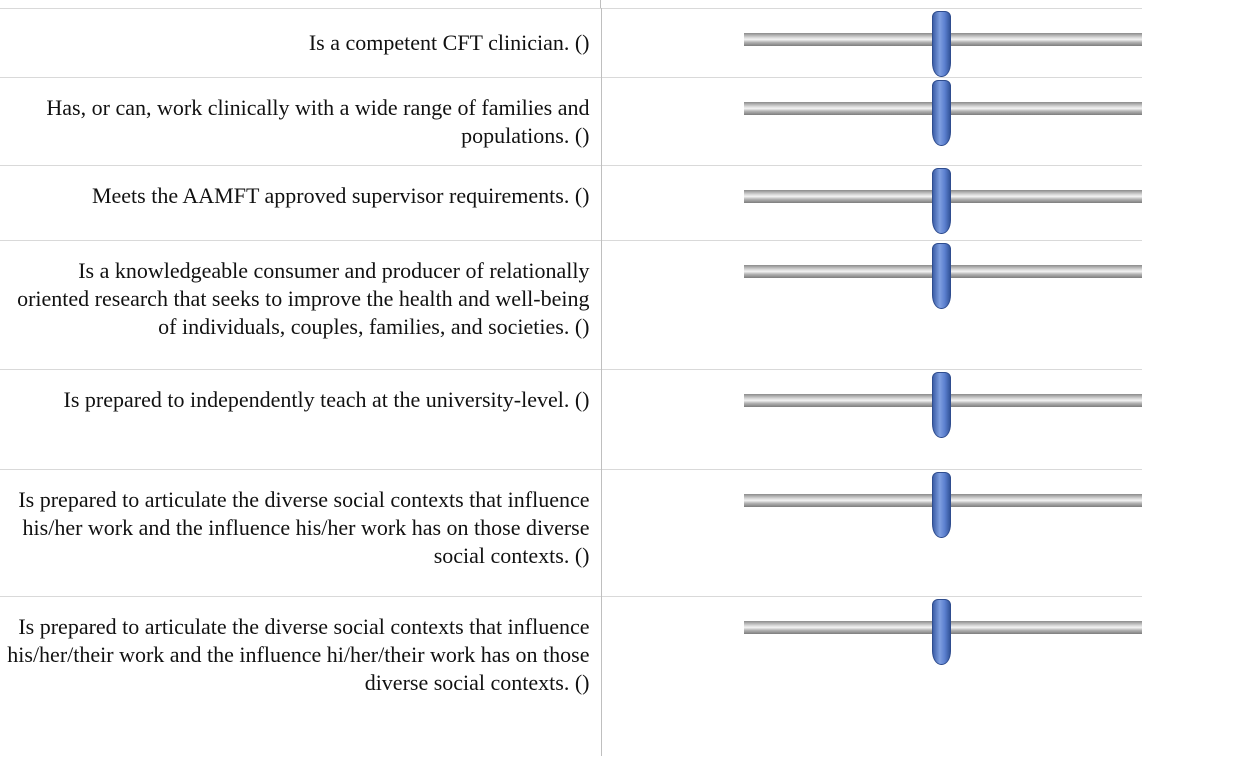  I want to click on question-text: Is a competent CFT clinician. (), so click(301, 43).